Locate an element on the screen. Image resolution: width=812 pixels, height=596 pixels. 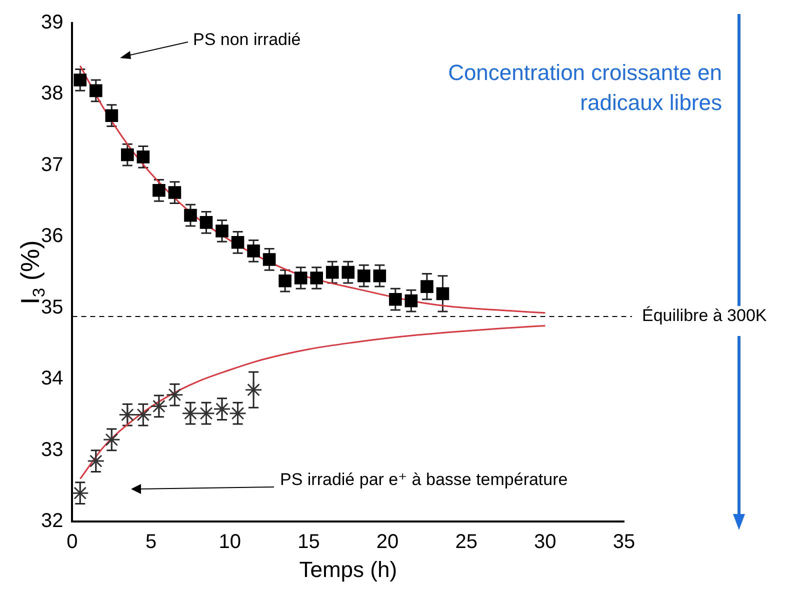
x-tick-label: 30 is located at coordinates (545, 542).